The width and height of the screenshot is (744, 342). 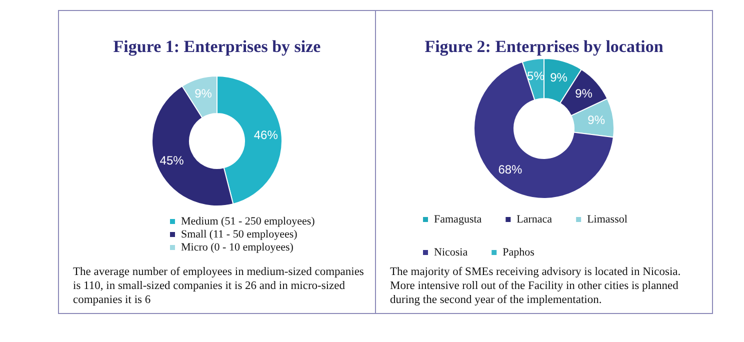 What do you see at coordinates (219, 286) in the screenshot?
I see `text: The average number of employees in medium-sized companies is 110, in small-sized companies it is 26 and in micro-sized companies it is 6` at bounding box center [219, 286].